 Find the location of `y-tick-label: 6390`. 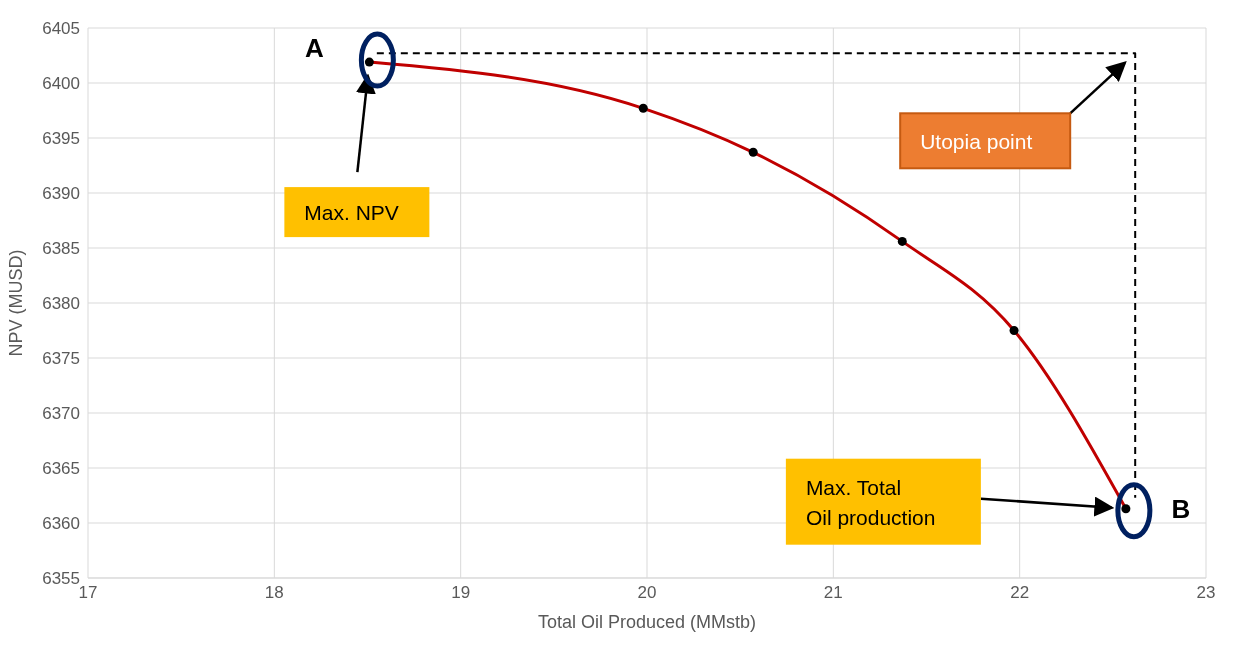

y-tick-label: 6390 is located at coordinates (61, 194).